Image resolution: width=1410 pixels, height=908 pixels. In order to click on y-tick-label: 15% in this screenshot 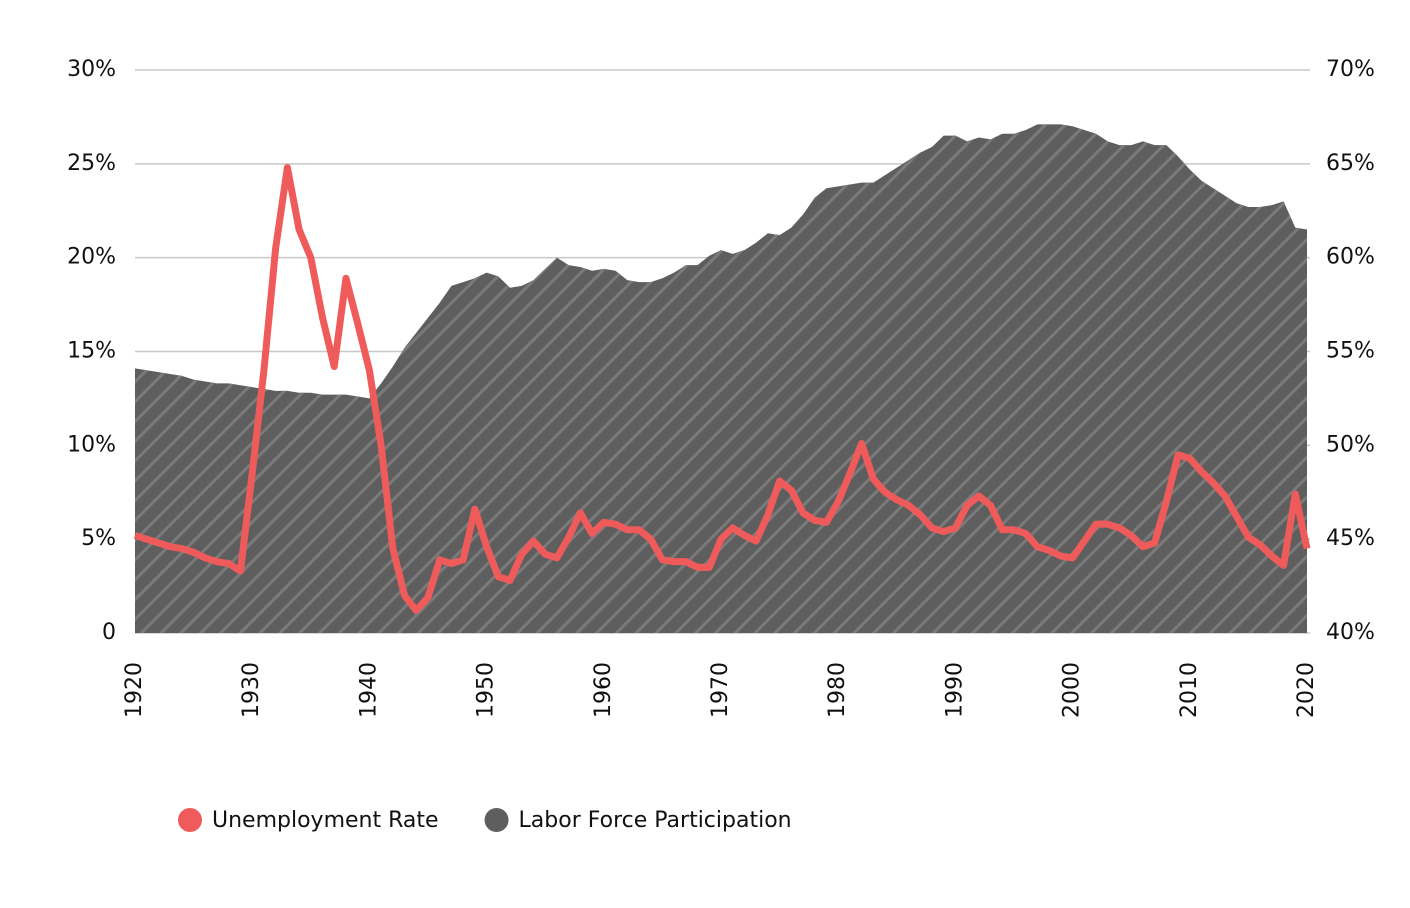, I will do `click(91, 351)`.